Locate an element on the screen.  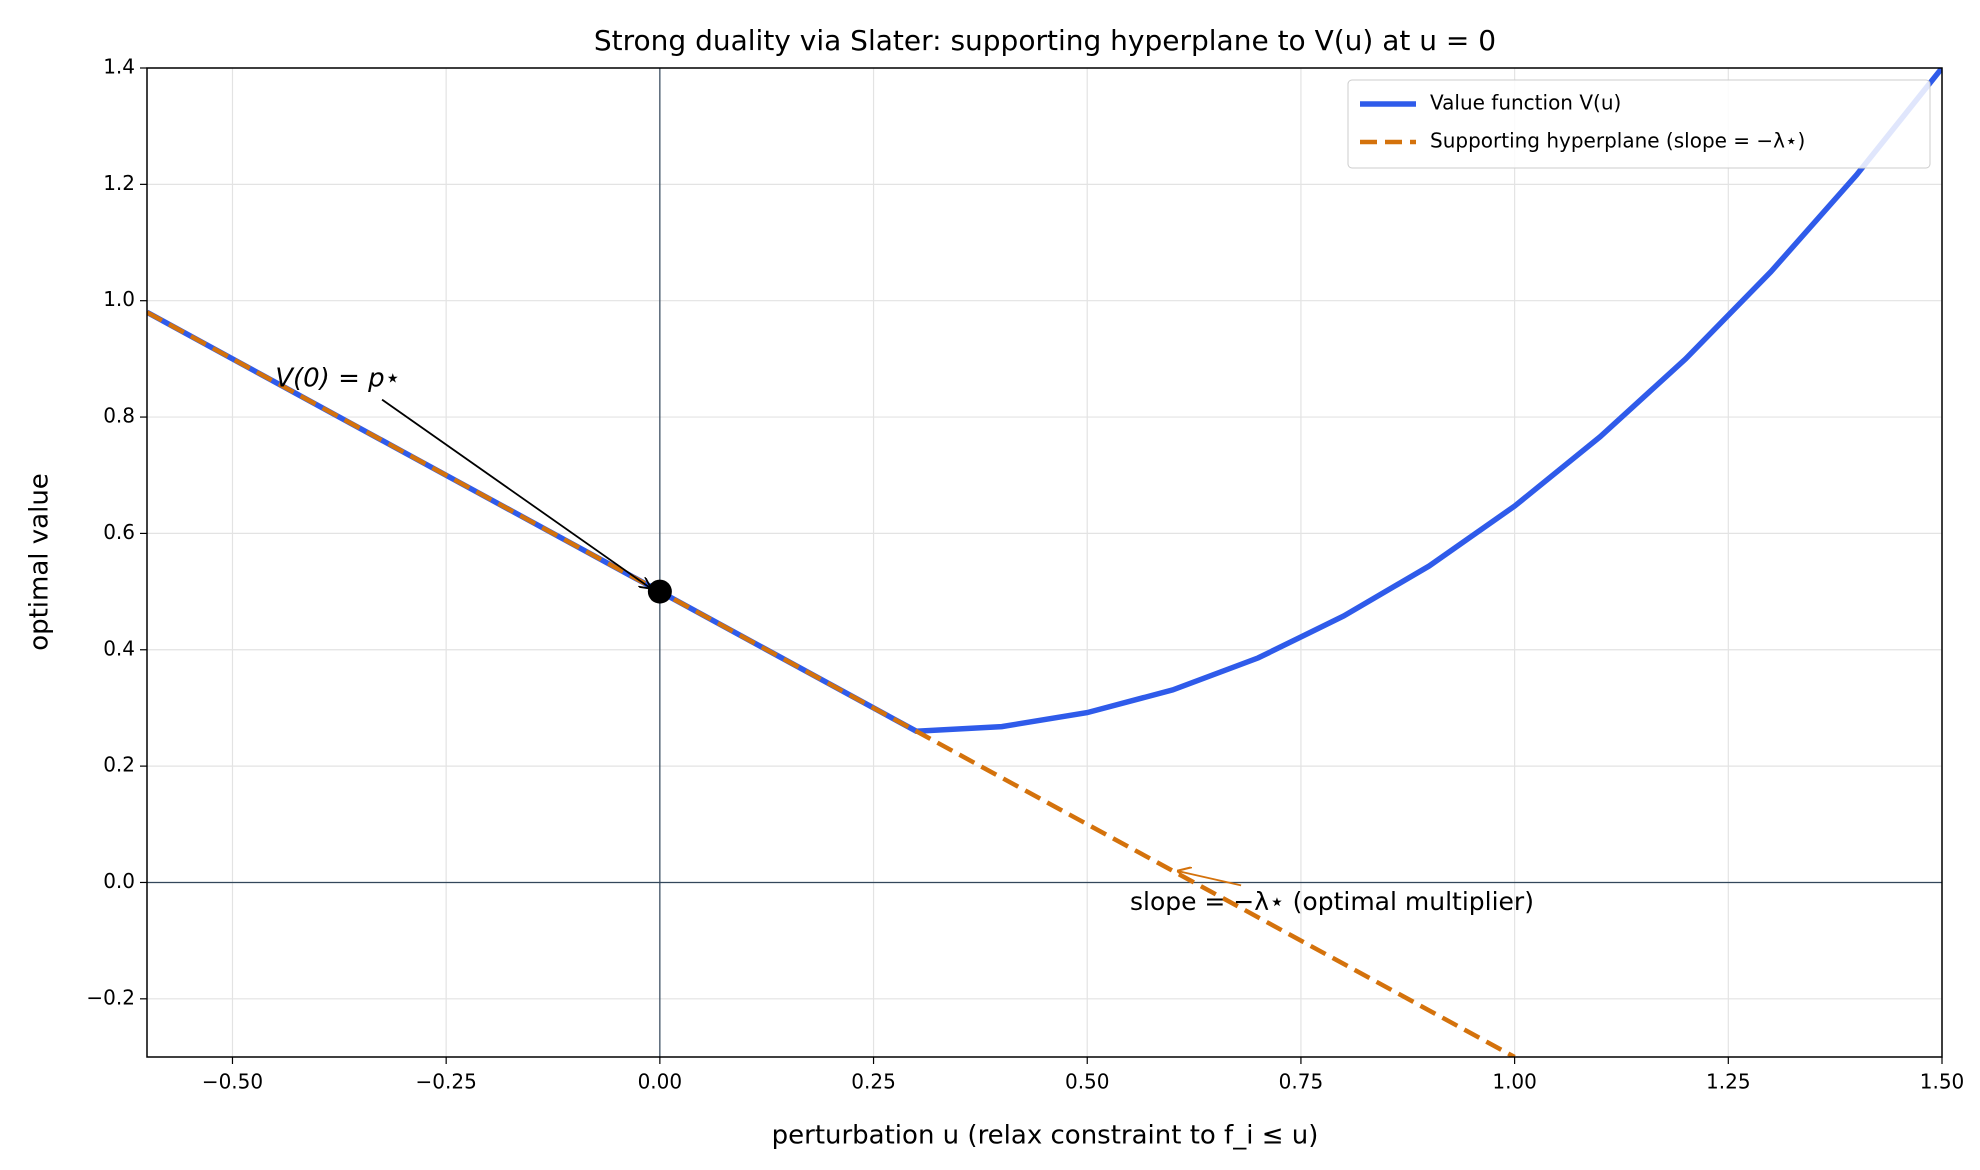
x-tick-label: 1.00 is located at coordinates (1514, 1082).